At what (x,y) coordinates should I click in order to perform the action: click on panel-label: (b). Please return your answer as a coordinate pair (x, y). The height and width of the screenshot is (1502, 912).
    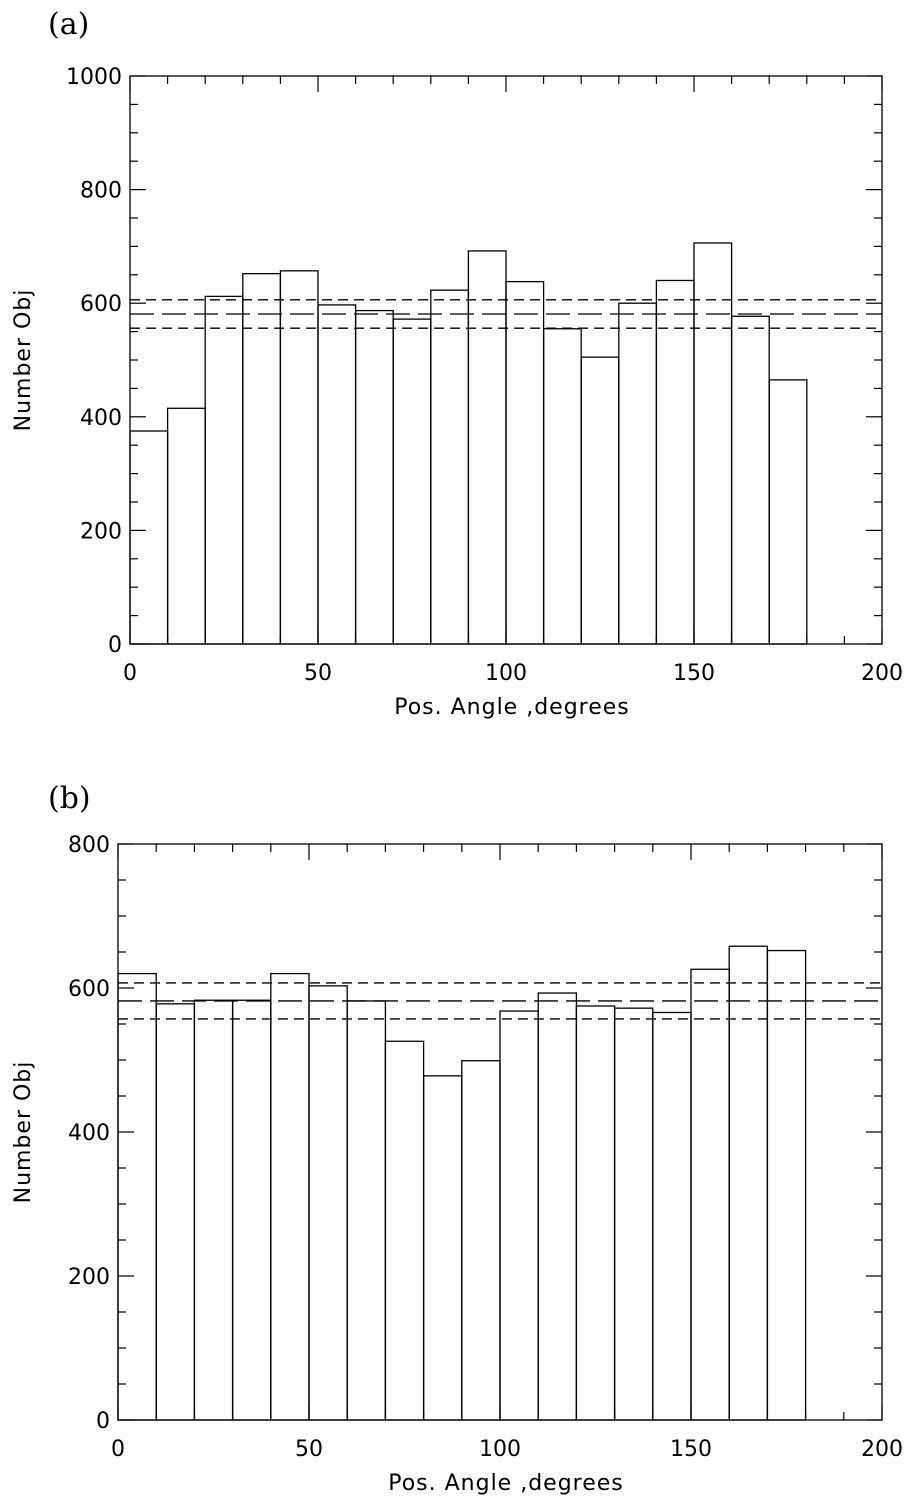
    Looking at the image, I should click on (69, 798).